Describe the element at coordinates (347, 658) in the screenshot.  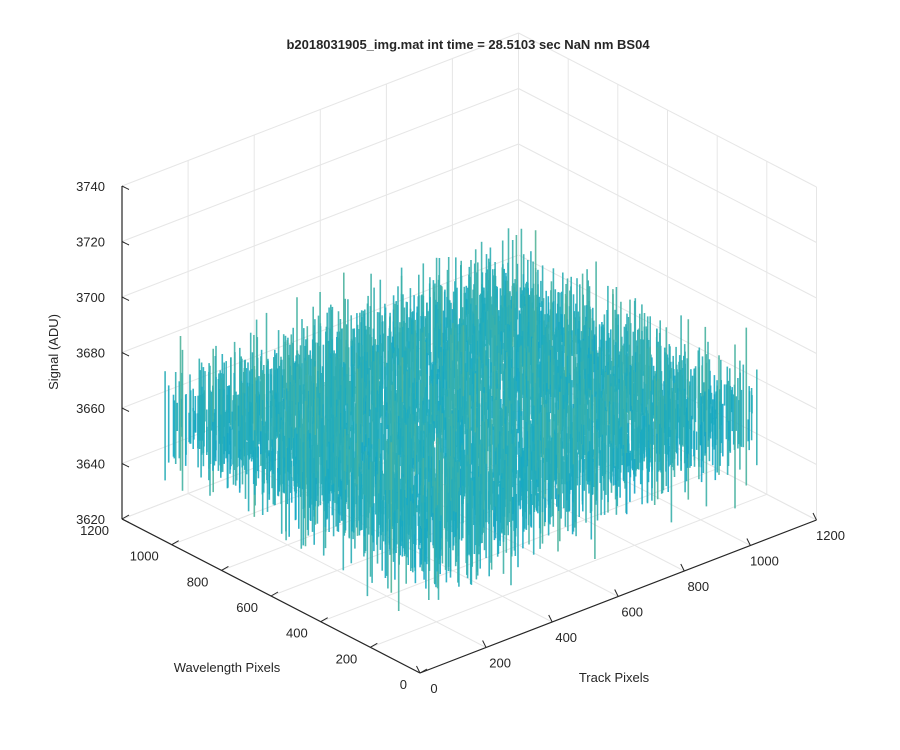
I see `y-tick-label: 200` at that location.